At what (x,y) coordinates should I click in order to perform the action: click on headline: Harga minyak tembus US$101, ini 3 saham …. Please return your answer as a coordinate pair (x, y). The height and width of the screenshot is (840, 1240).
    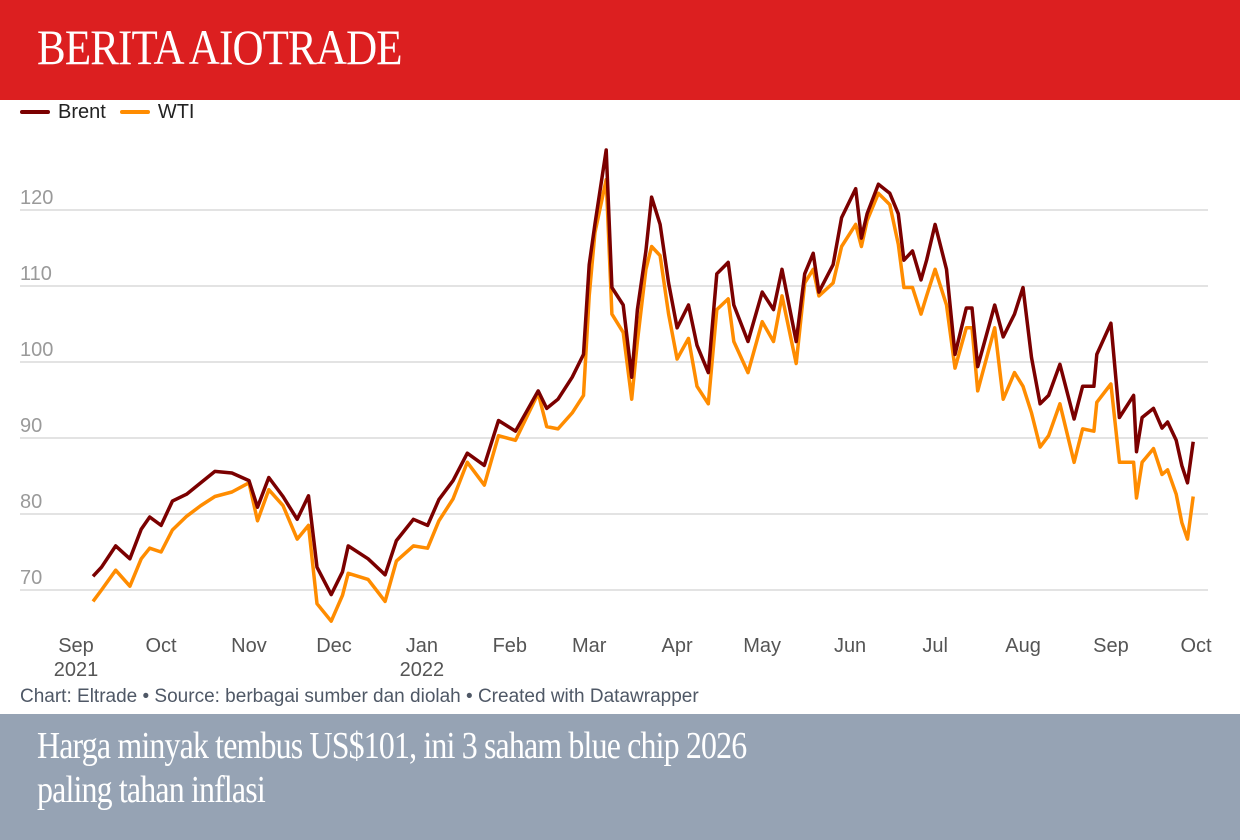
    Looking at the image, I should click on (499, 768).